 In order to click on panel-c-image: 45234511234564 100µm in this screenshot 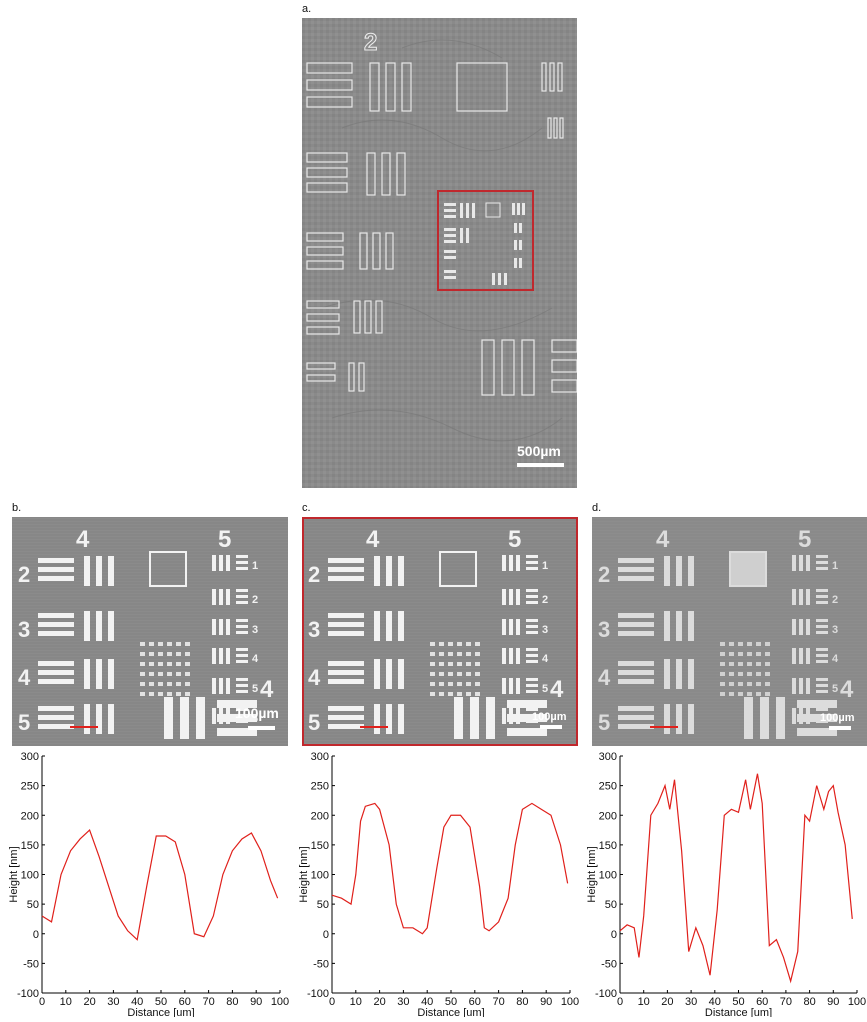, I will do `click(440, 631)`.